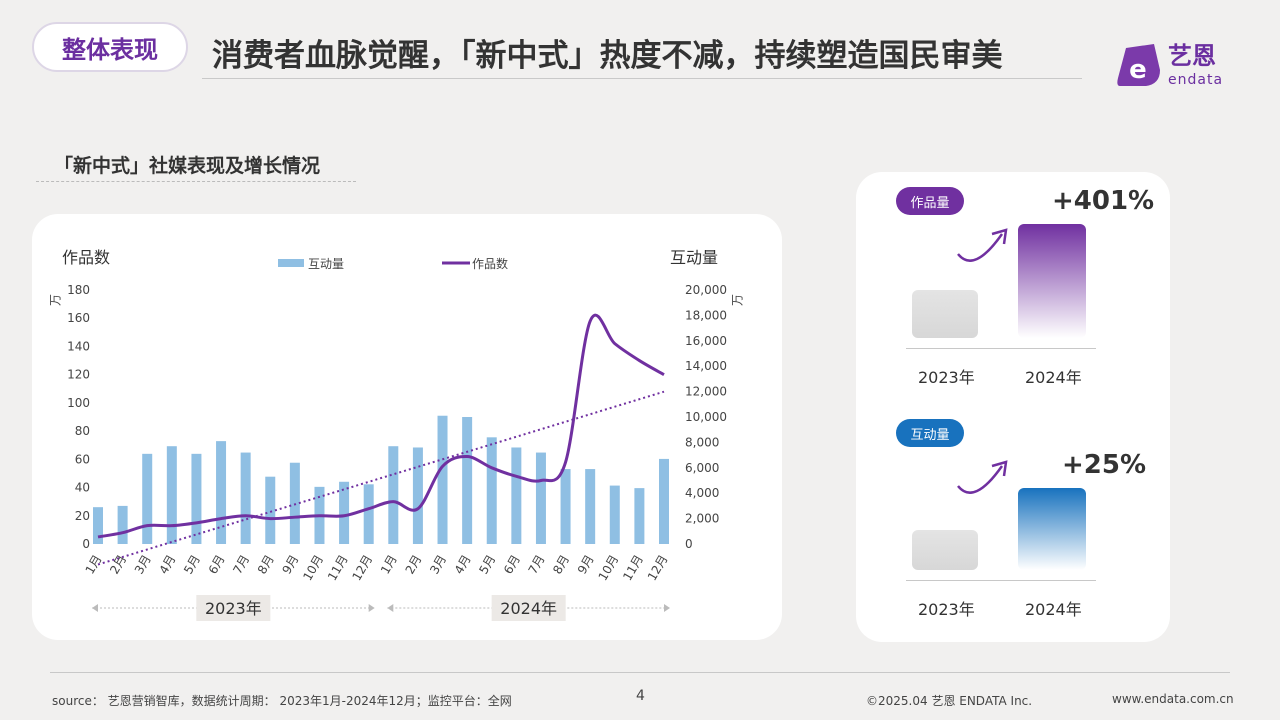 The height and width of the screenshot is (720, 1280). I want to click on logo-mark-icon, so click(1138, 65).